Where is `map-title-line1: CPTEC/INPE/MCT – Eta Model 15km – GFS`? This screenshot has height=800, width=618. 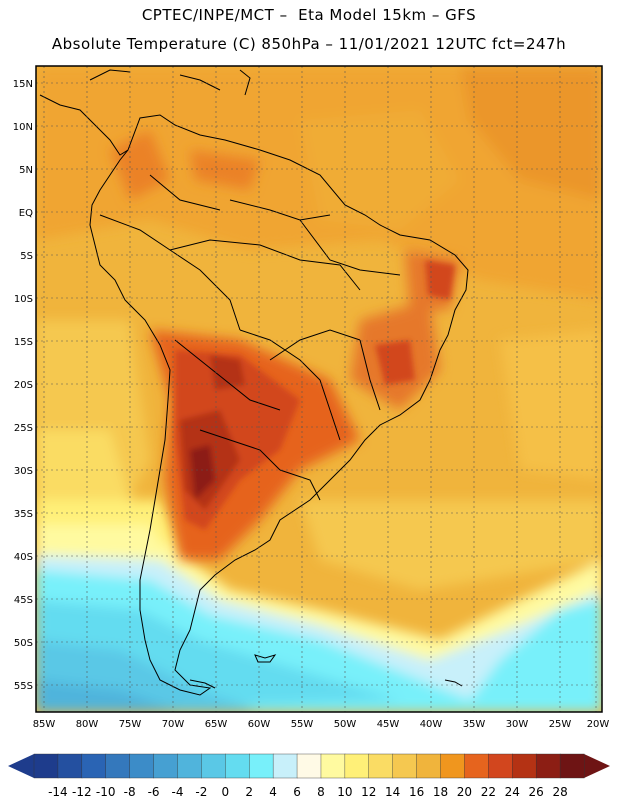 map-title-line1: CPTEC/INPE/MCT – Eta Model 15km – GFS is located at coordinates (309, 15).